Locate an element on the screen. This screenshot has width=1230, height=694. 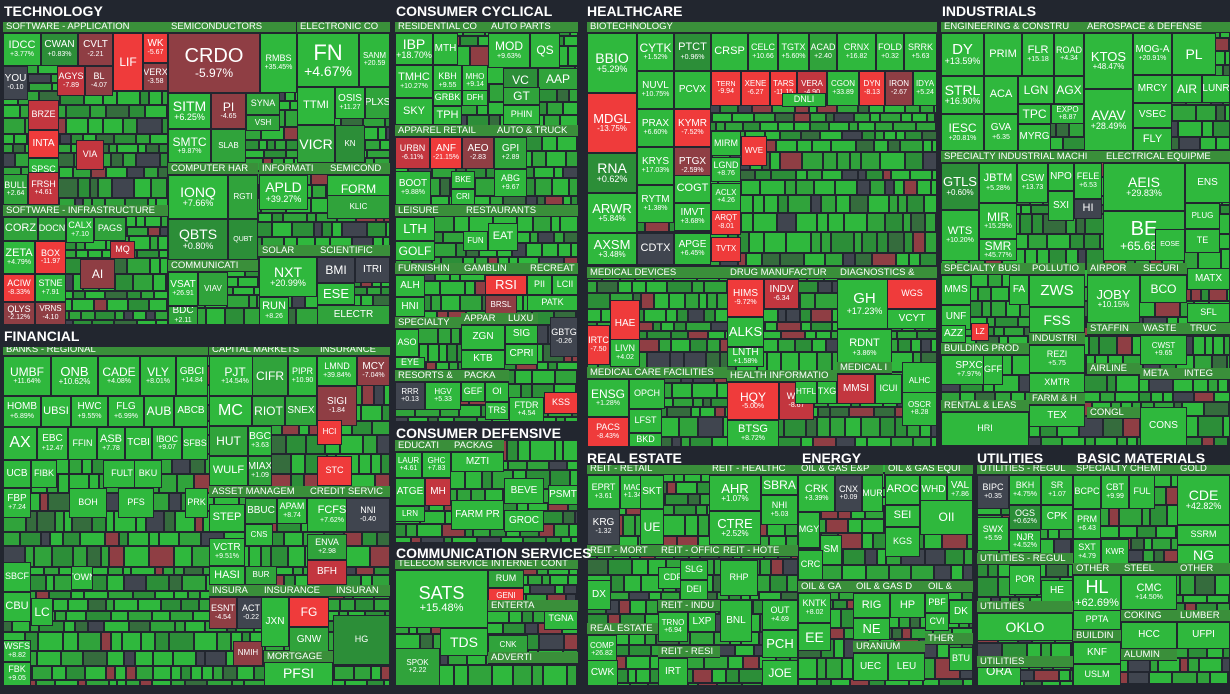
industry-group: INTEG is located at coordinates (1205, 374).